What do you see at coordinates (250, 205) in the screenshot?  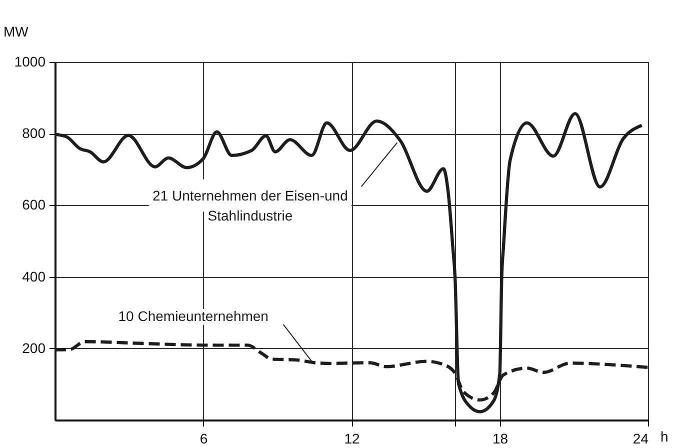 I see `series-label: 21 Unternehmen der Eisen-und Stahlindustrie` at bounding box center [250, 205].